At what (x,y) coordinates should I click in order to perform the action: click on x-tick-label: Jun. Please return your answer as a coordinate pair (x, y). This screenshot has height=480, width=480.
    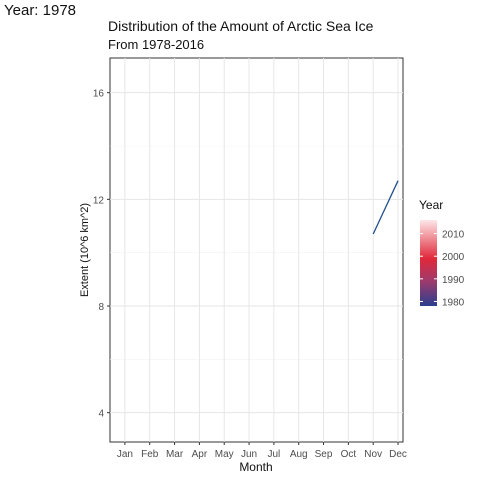
    Looking at the image, I should click on (249, 454).